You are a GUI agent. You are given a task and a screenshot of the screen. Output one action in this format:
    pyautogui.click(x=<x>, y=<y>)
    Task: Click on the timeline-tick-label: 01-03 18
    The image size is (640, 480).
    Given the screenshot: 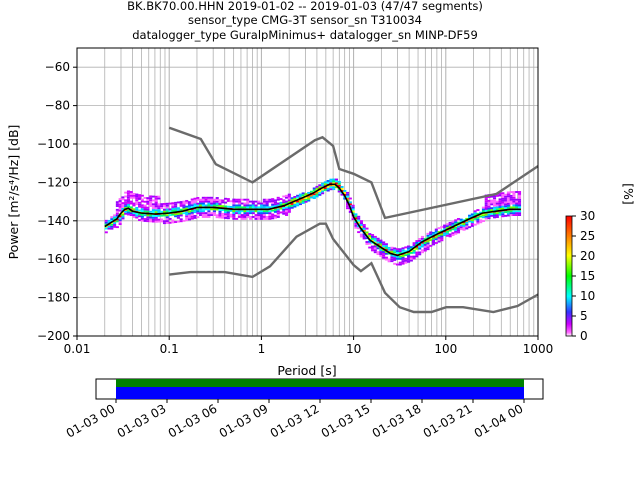 What is the action you would take?
    pyautogui.click(x=397, y=420)
    